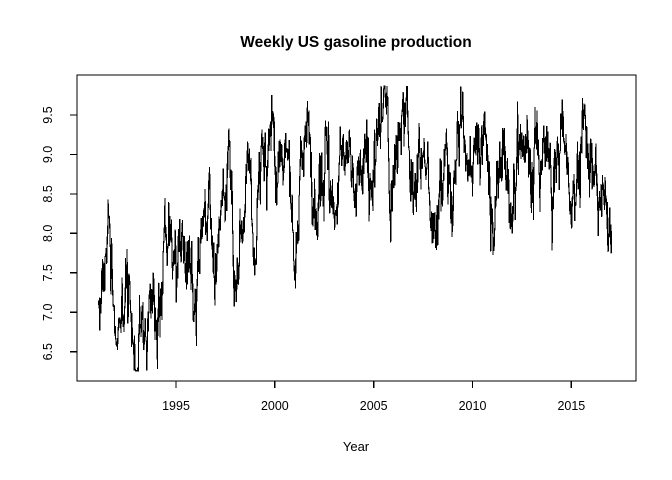 This screenshot has width=672, height=480. What do you see at coordinates (571, 406) in the screenshot?
I see `x-tick-label: 2015` at bounding box center [571, 406].